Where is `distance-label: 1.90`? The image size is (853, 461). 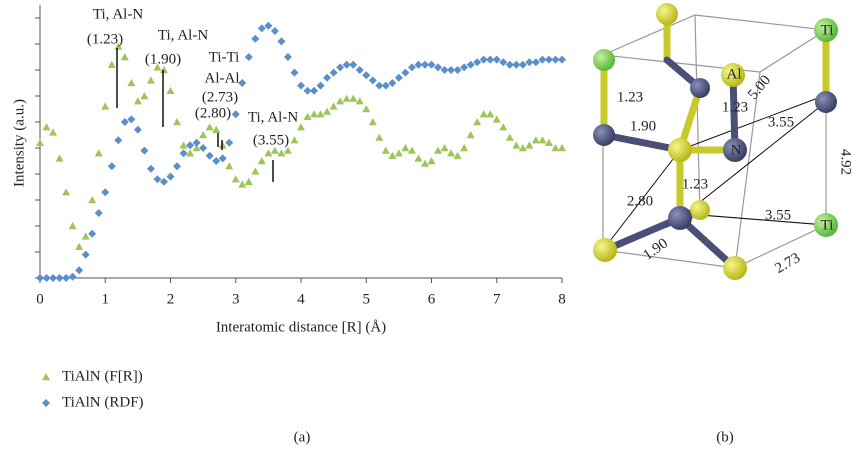 distance-label: 1.90 is located at coordinates (655, 249).